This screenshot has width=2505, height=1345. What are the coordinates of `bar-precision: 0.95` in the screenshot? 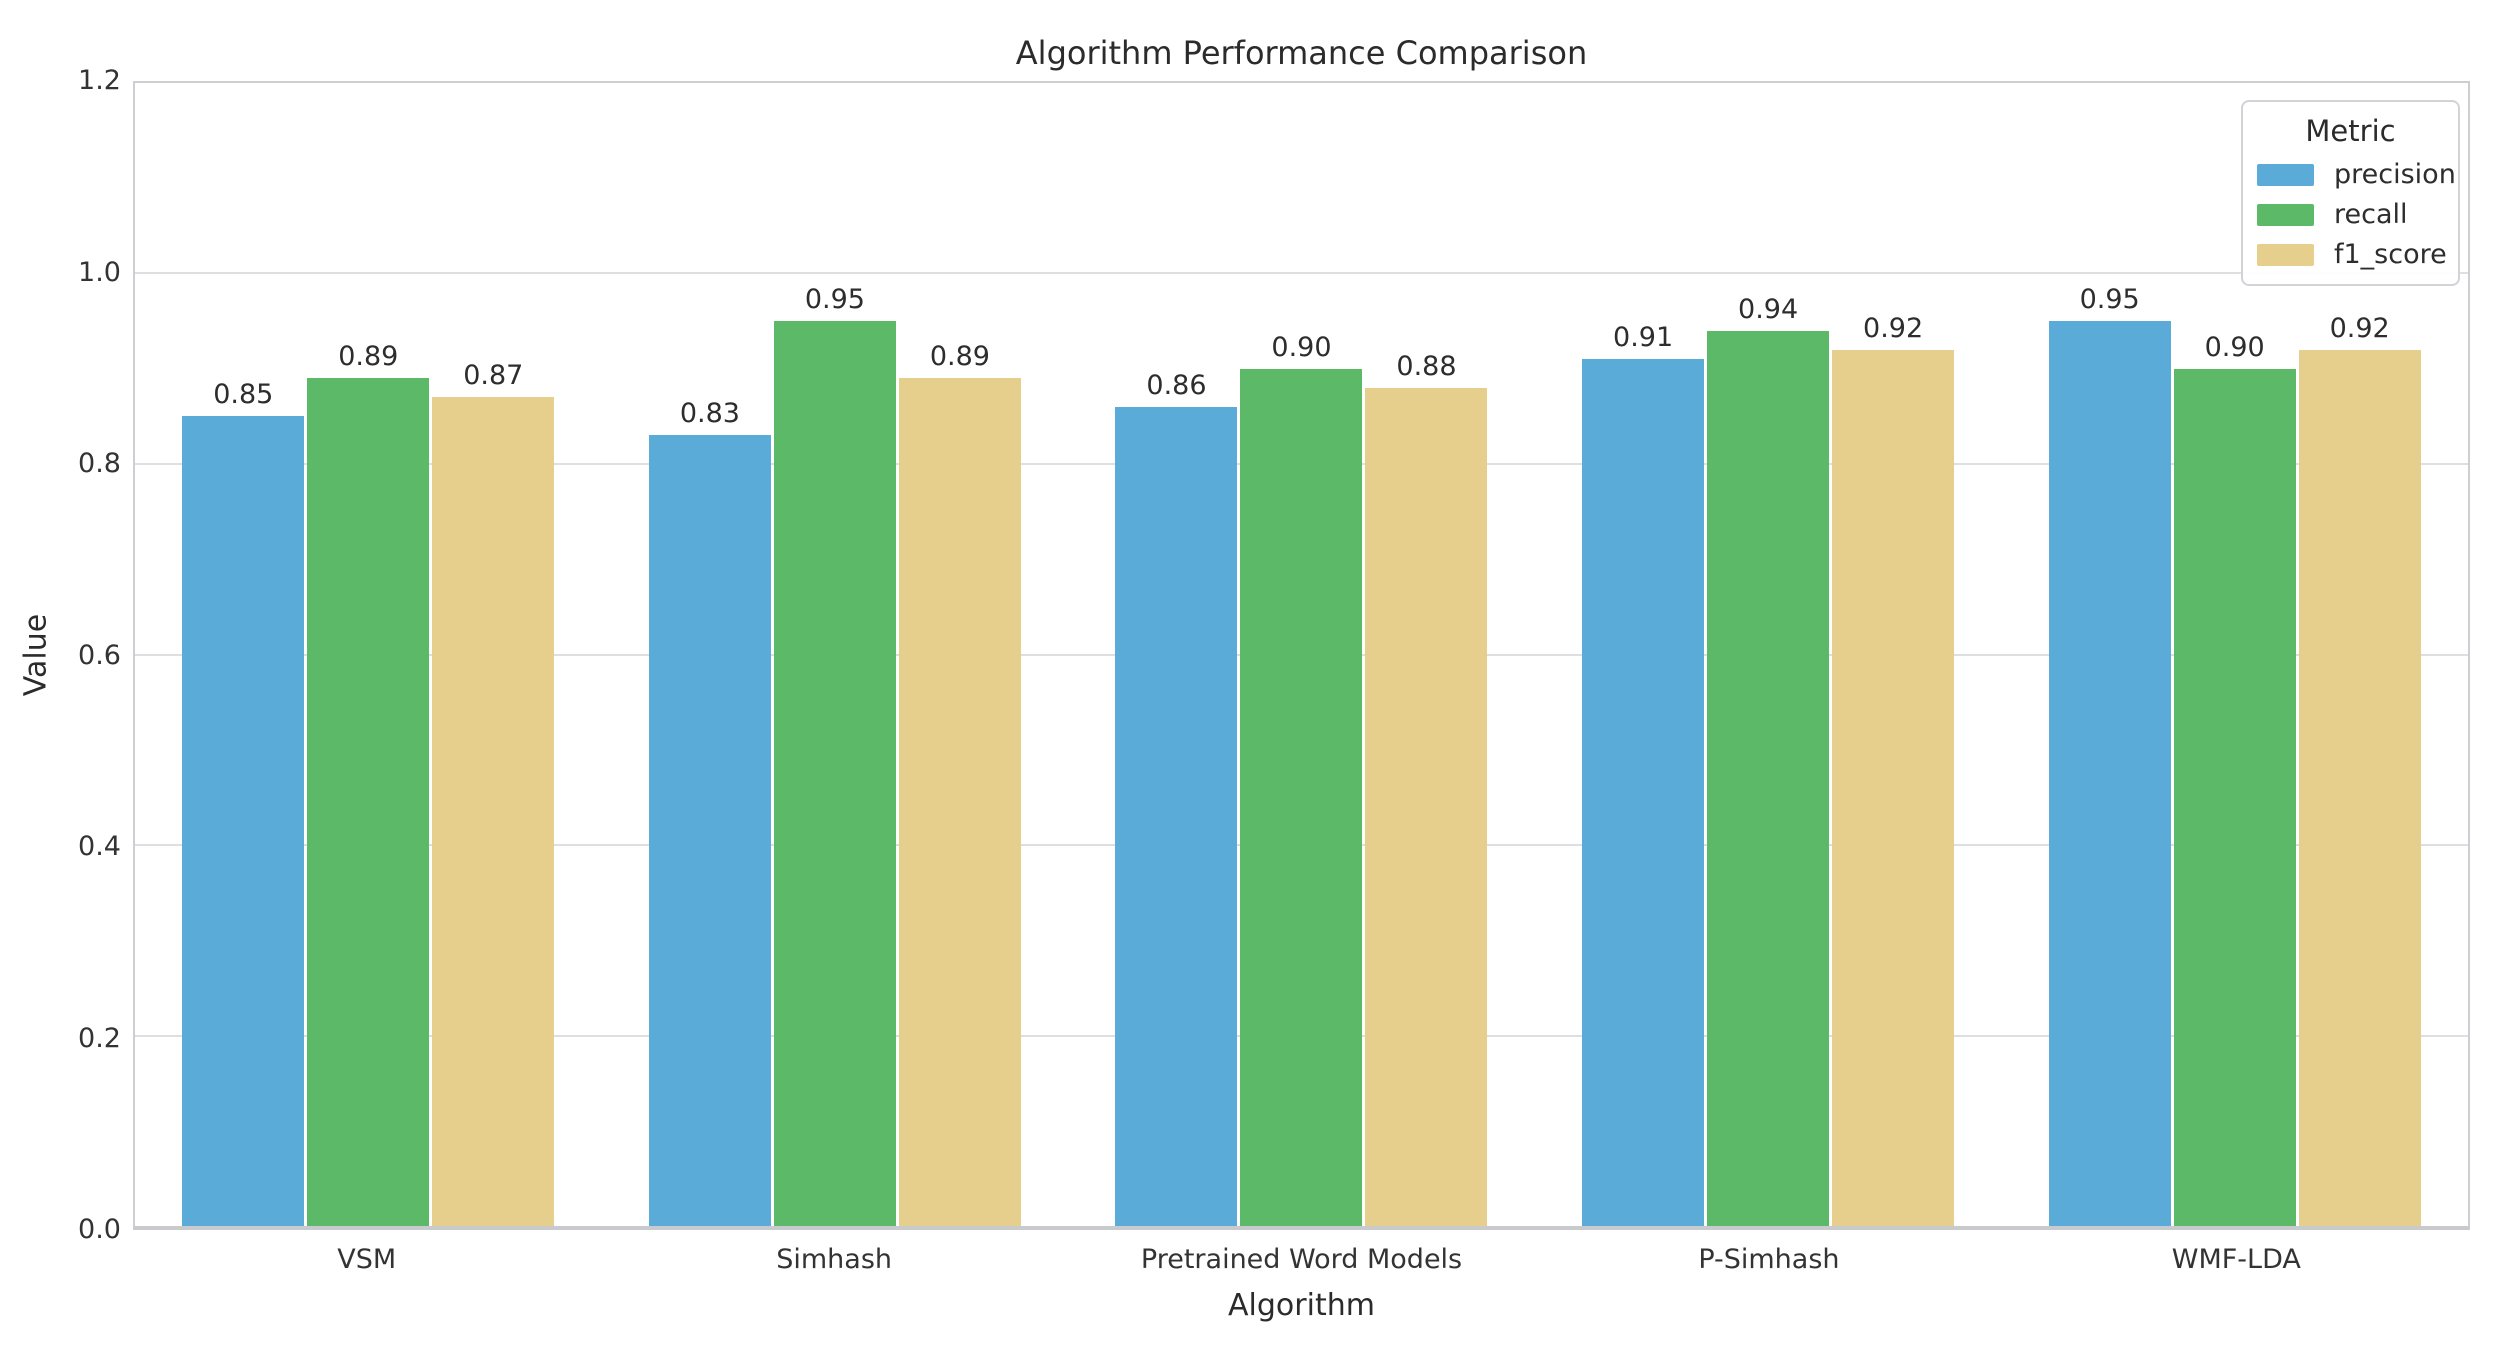 It's located at (2109, 756).